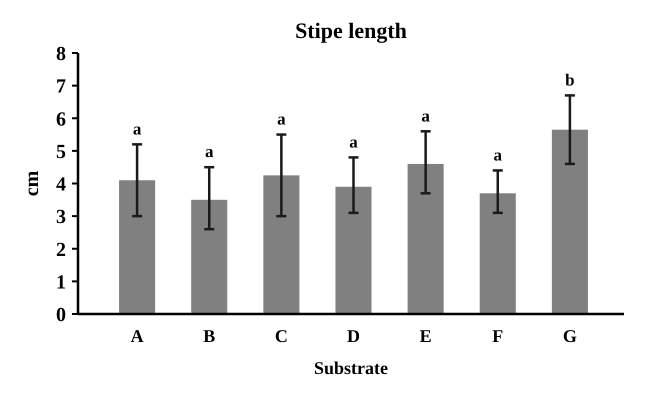  What do you see at coordinates (570, 80) in the screenshot?
I see `annotation: b` at bounding box center [570, 80].